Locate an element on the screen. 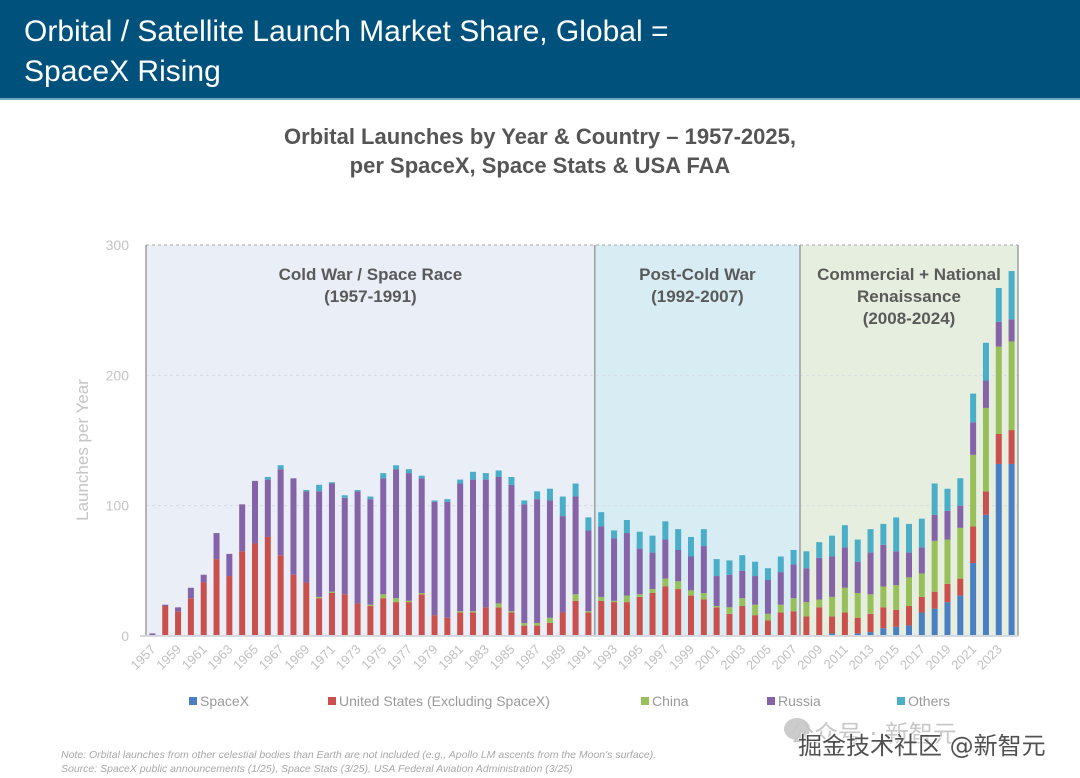 The width and height of the screenshot is (1080, 778). x-tick-label-1959: 1959 is located at coordinates (168, 657).